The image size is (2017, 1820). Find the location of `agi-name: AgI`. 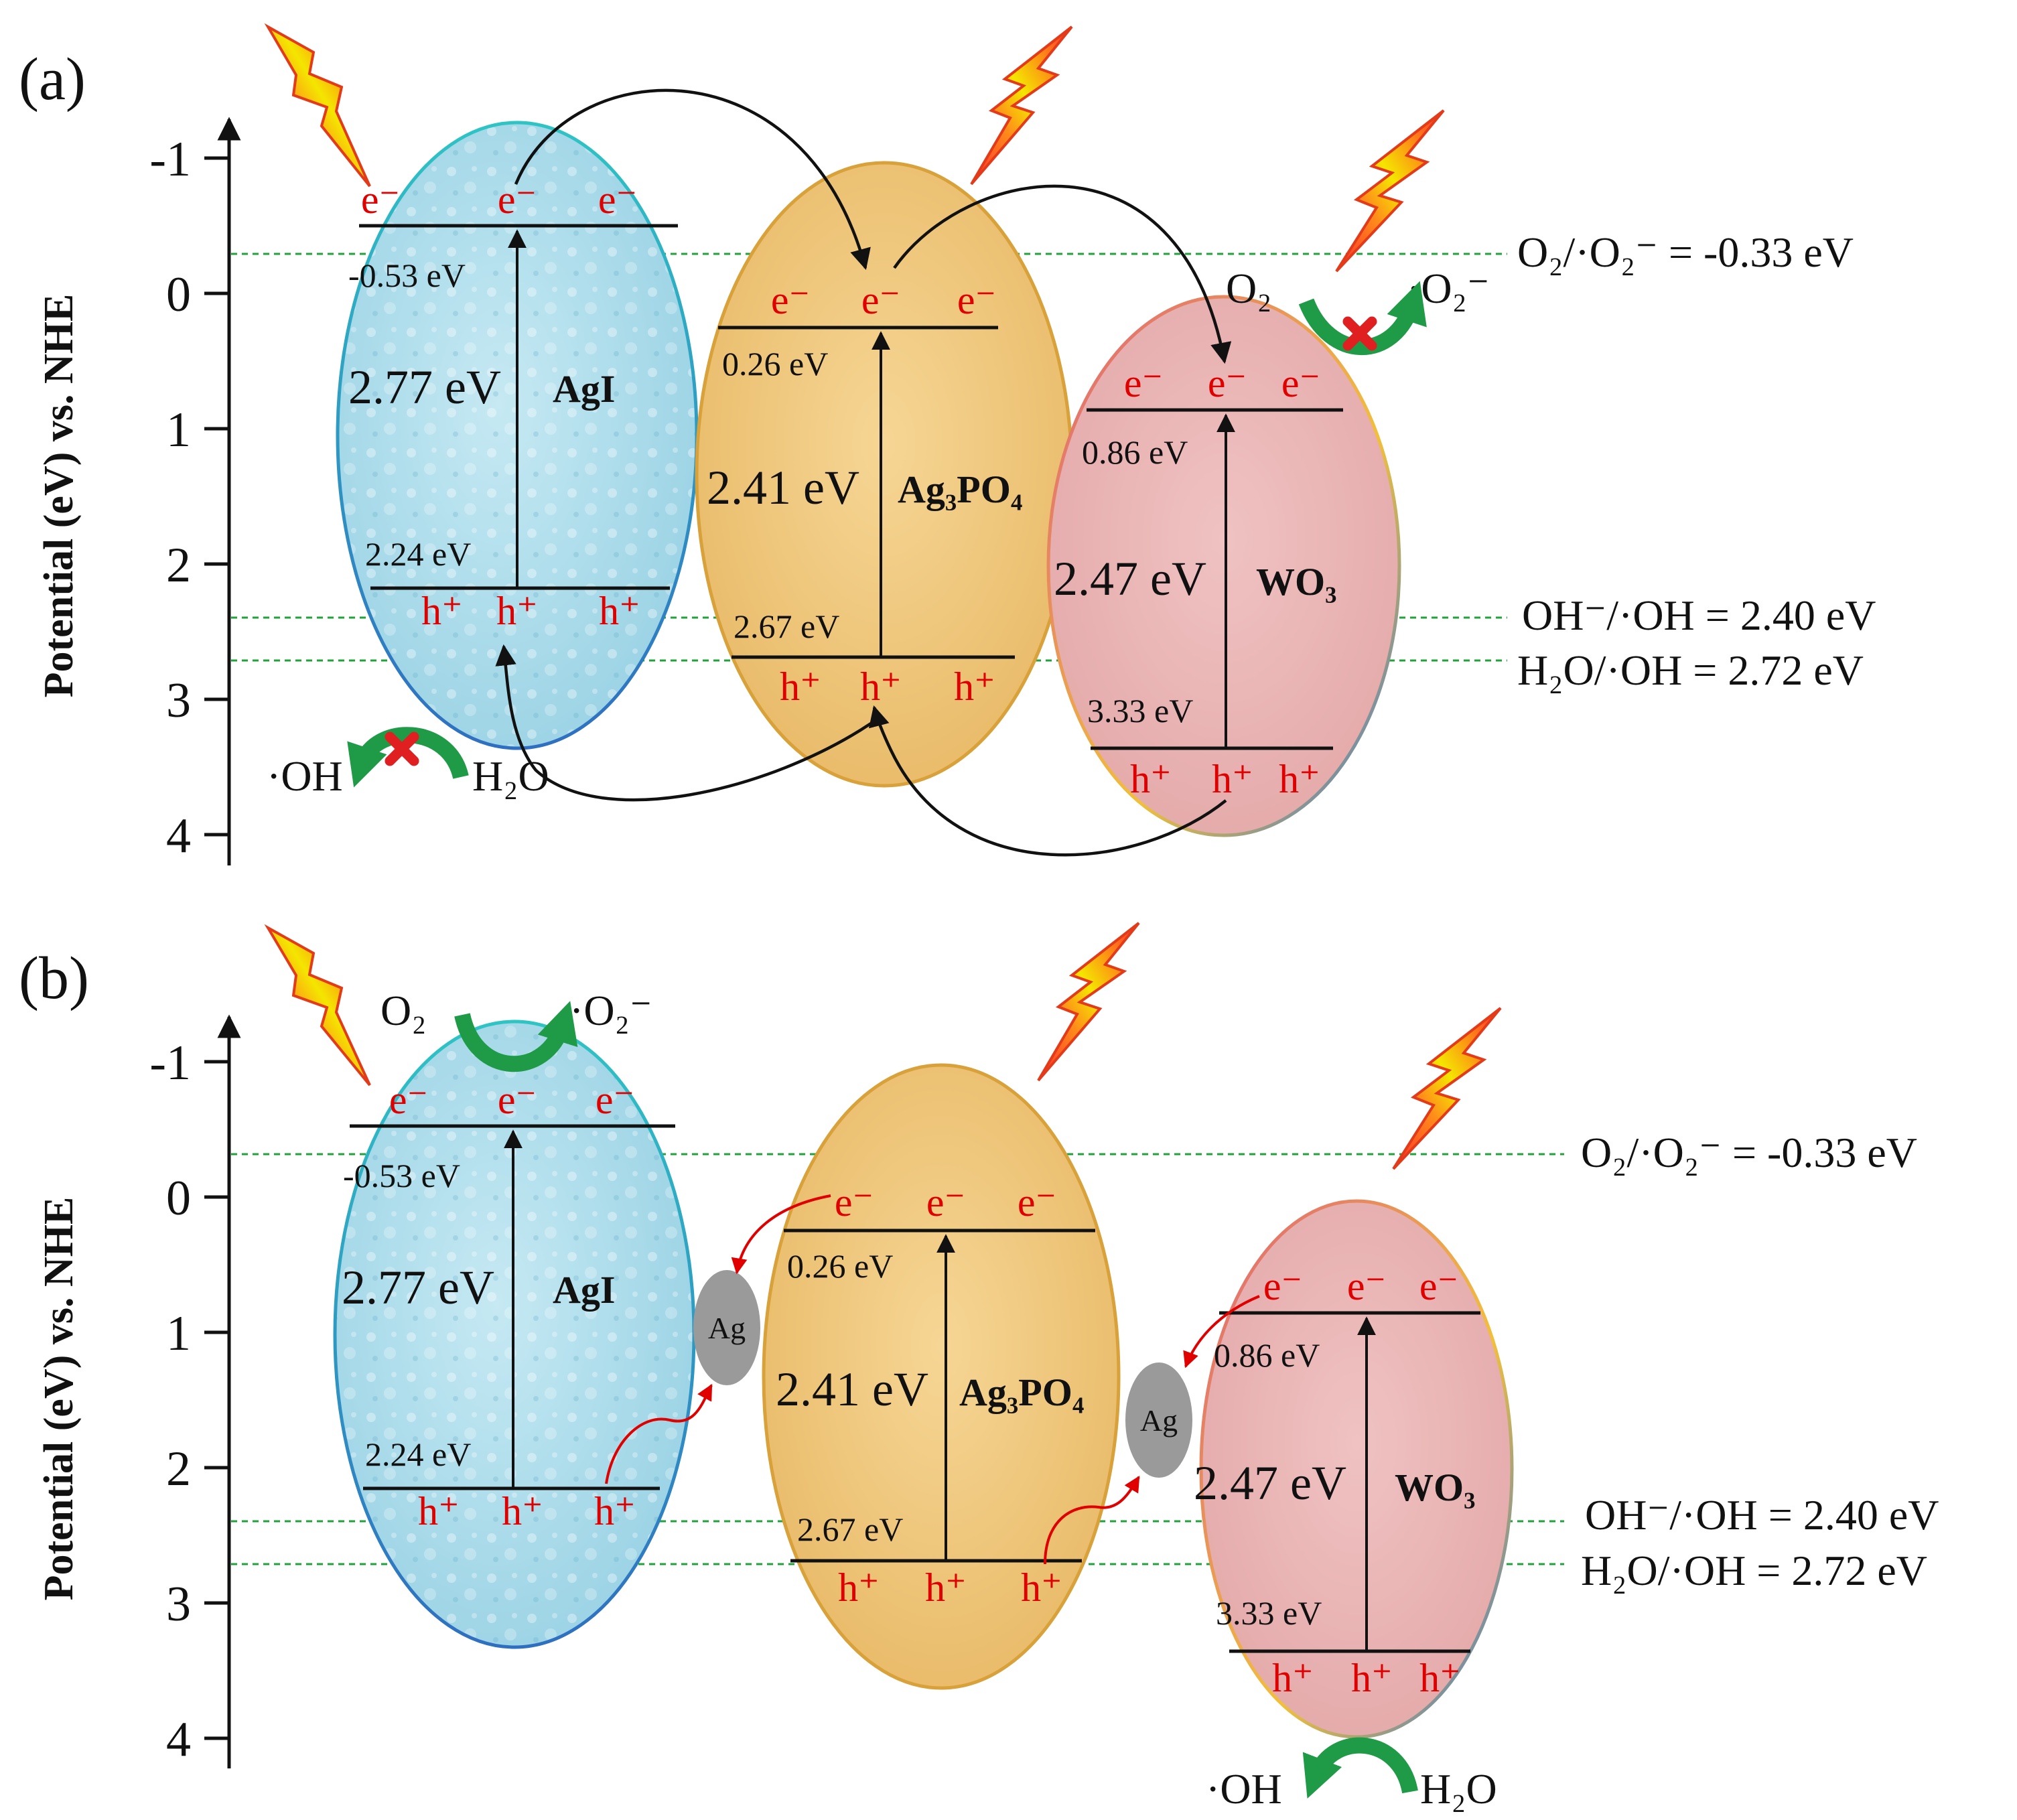

agi-name: AgI is located at coordinates (584, 1290).